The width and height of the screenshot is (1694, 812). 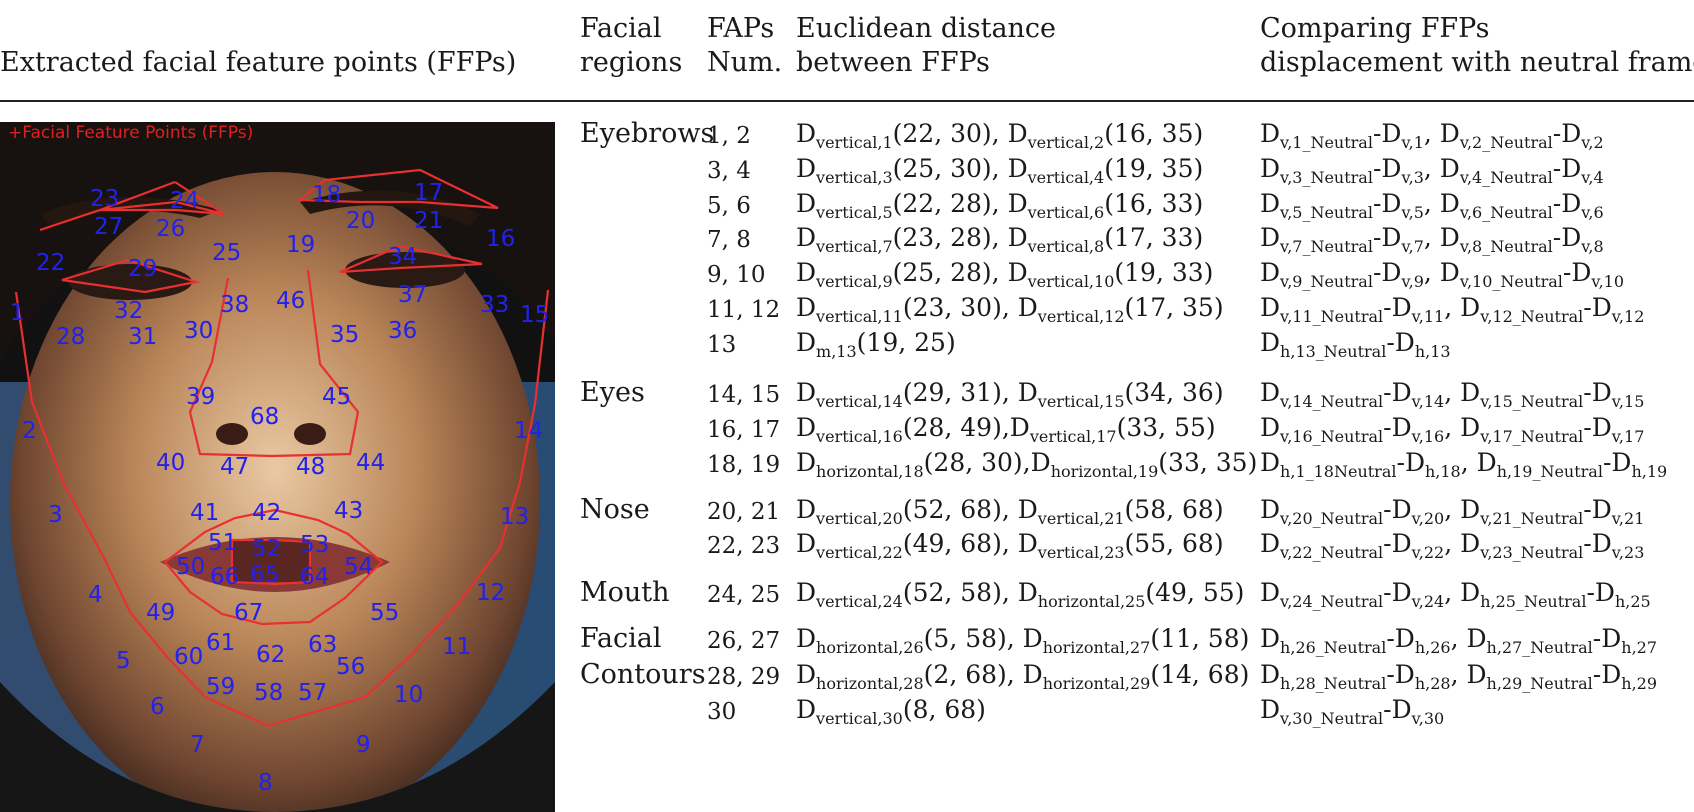 What do you see at coordinates (1412, 212) in the screenshot?
I see `subscript: v,5` at bounding box center [1412, 212].